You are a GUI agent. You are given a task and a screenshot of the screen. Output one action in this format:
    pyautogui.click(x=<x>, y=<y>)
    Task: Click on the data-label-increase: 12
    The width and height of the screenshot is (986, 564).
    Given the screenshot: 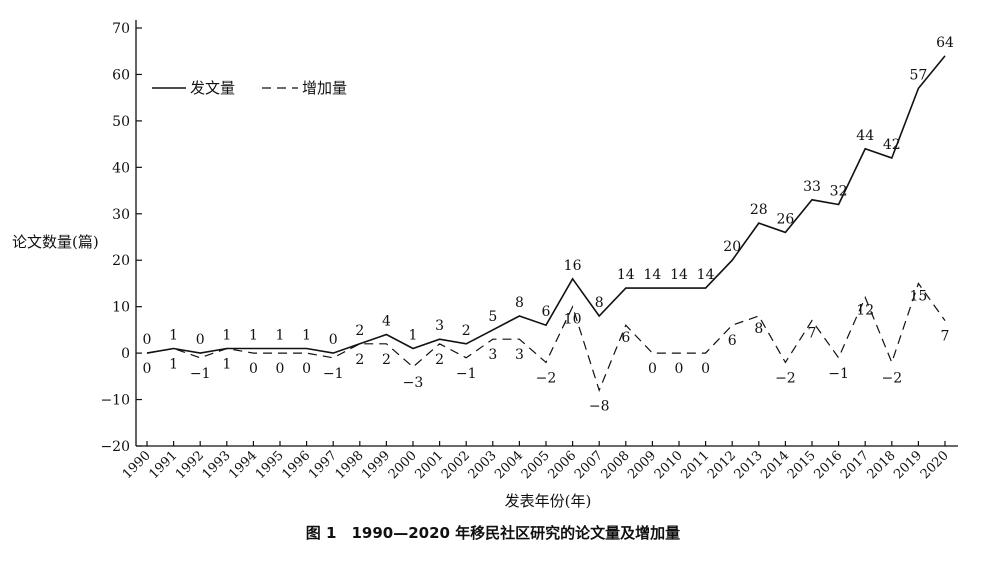 What is the action you would take?
    pyautogui.click(x=865, y=310)
    